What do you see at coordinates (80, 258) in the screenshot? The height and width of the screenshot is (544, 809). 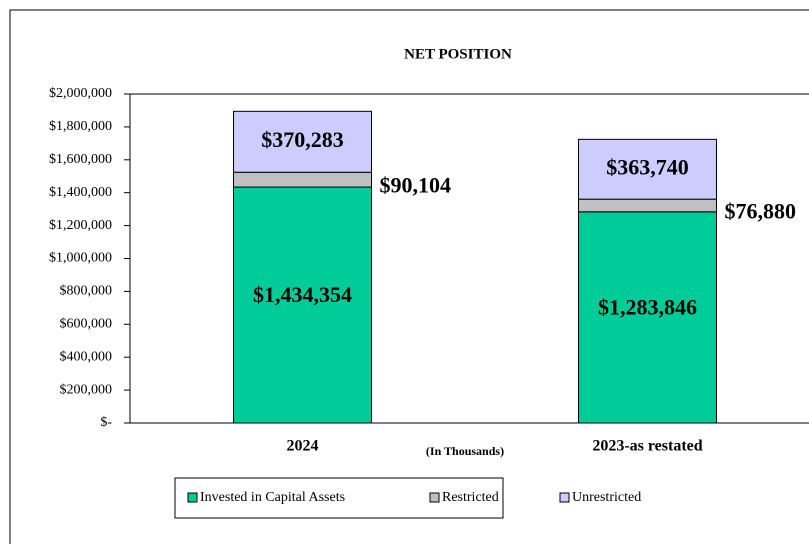 I see `y-tick-label: $1,000,000` at bounding box center [80, 258].